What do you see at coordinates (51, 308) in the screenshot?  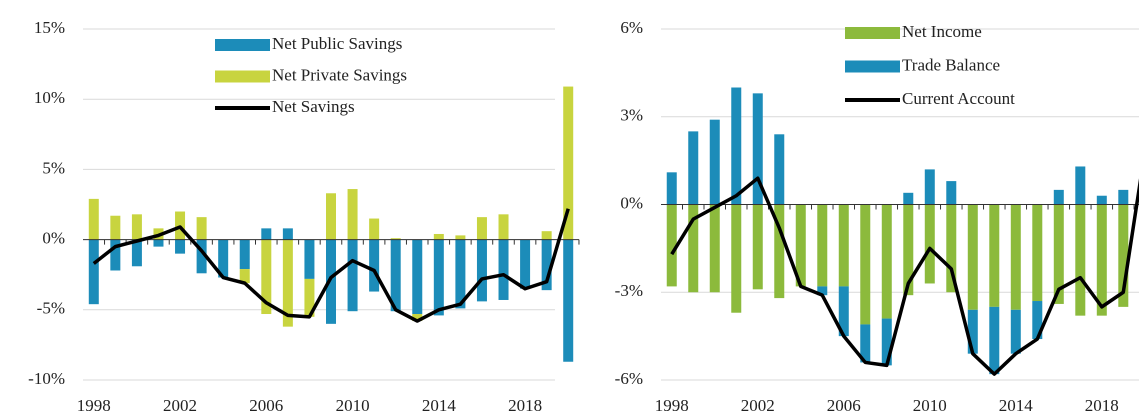 I see `y-tick-label: -5%` at bounding box center [51, 308].